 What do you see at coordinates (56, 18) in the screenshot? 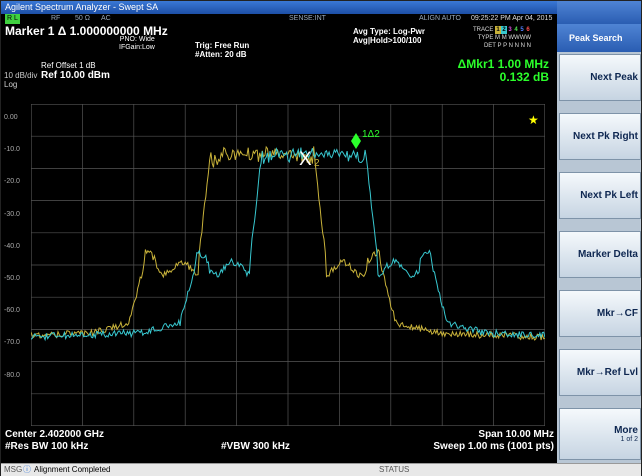
I see `rf-label: RF` at bounding box center [56, 18].